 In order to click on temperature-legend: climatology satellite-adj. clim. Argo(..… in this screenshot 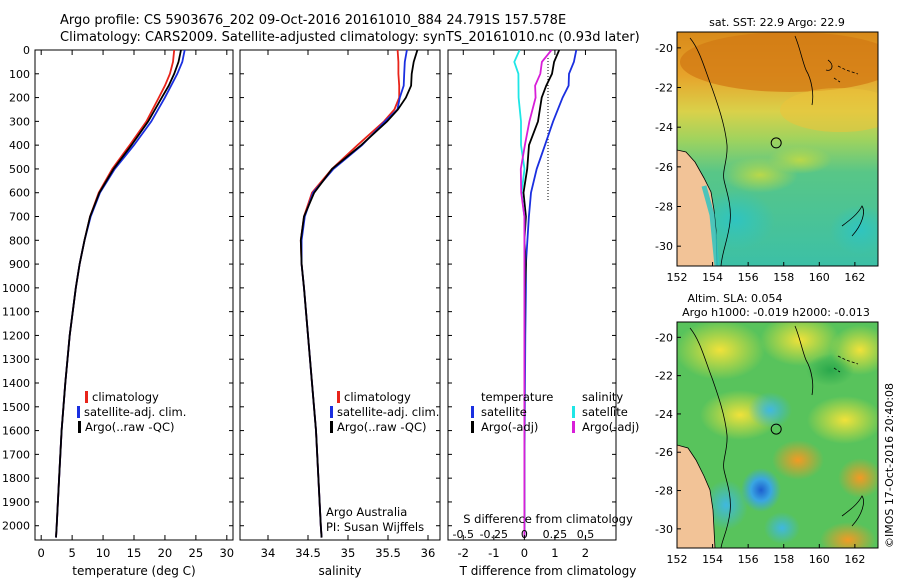, I will do `click(131, 412)`.